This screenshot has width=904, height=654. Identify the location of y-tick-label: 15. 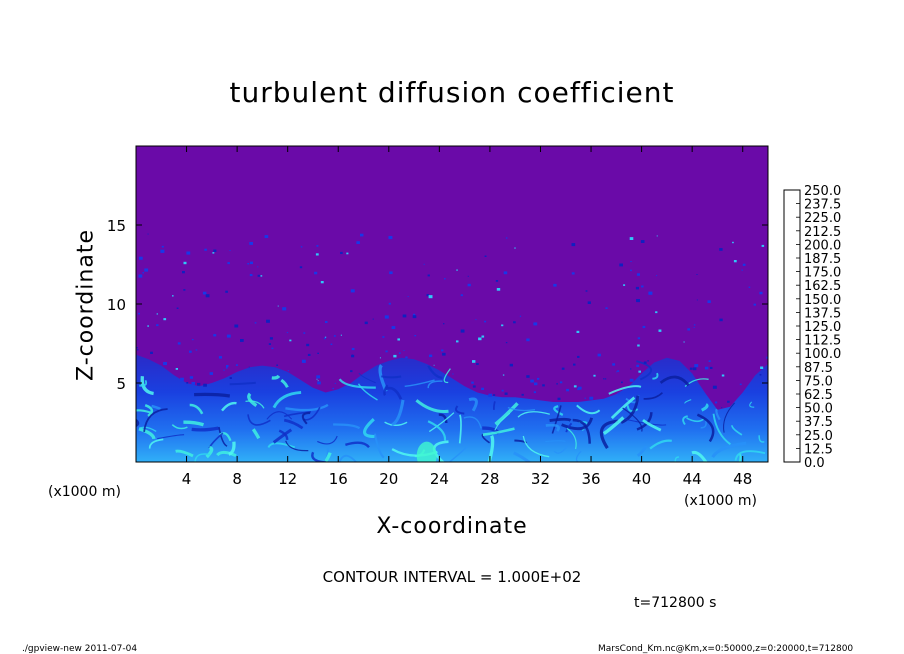
(116, 226).